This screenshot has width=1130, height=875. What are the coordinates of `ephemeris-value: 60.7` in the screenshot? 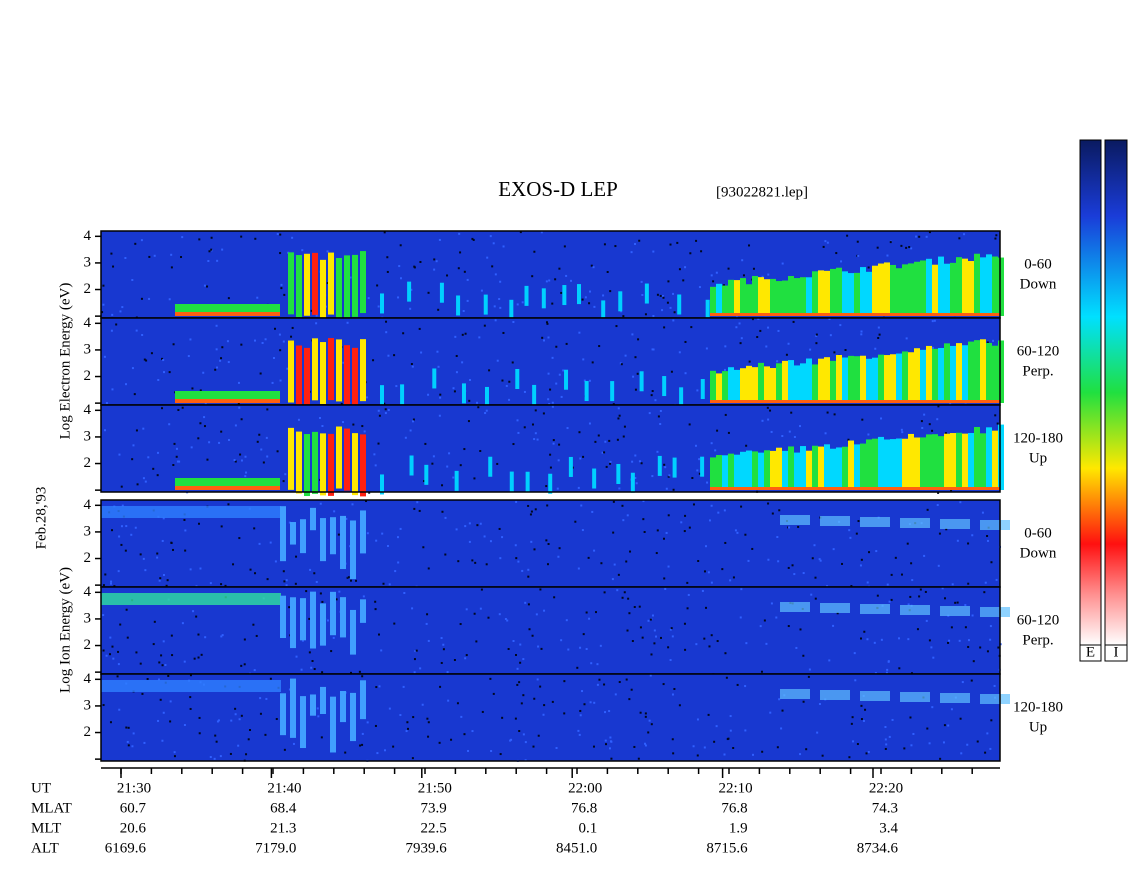 It's located at (133, 808).